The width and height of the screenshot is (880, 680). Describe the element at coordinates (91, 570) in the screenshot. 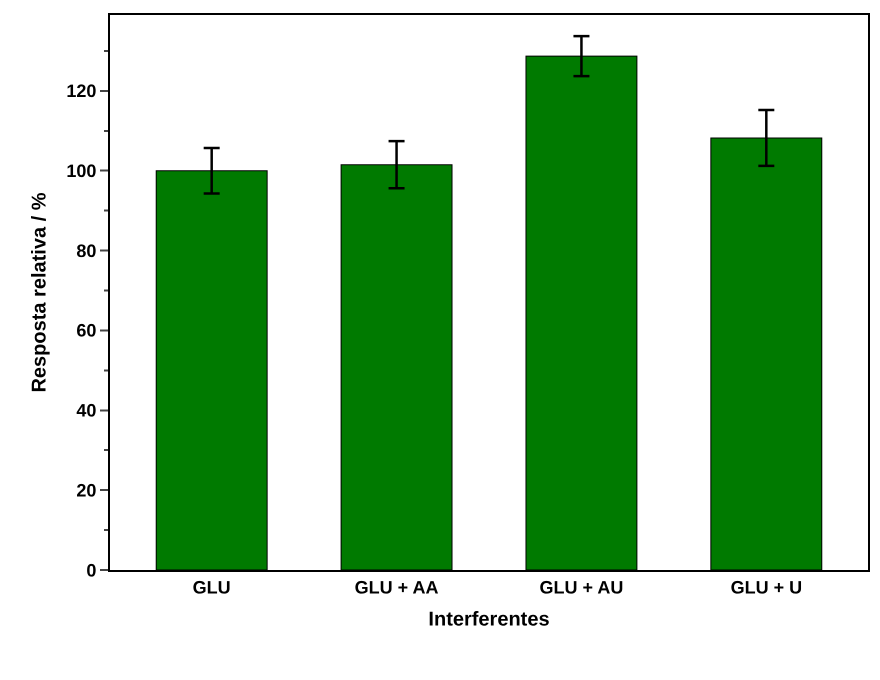

I see `y-tick-label: 0` at that location.